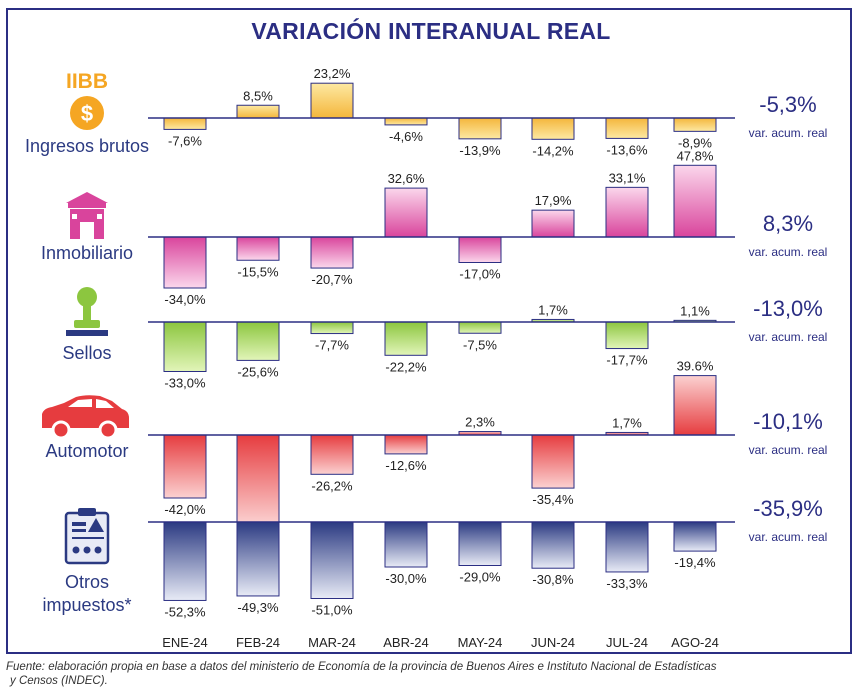  What do you see at coordinates (695, 310) in the screenshot?
I see `data-label-2-7: 1,1%` at bounding box center [695, 310].